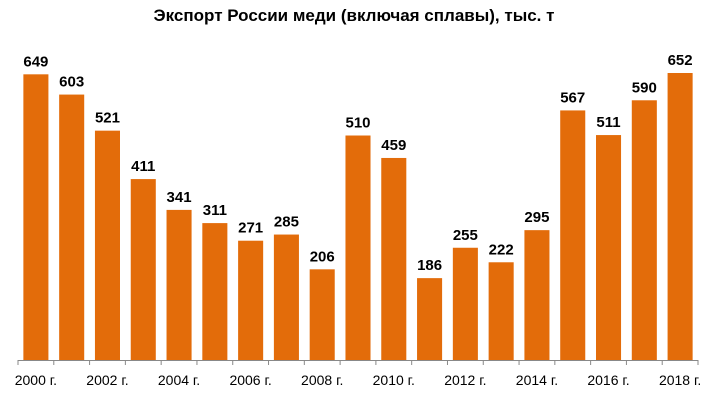 The width and height of the screenshot is (708, 401). I want to click on data-label-16: 567, so click(572, 97).